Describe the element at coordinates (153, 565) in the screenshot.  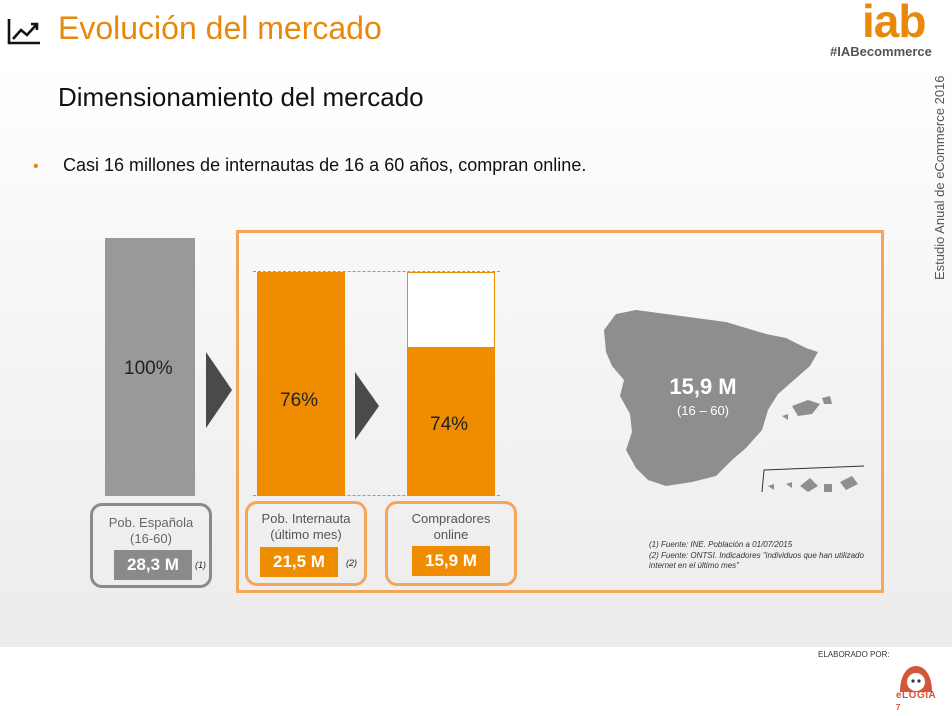
I see `figure-poblacion: 28,3 M` at that location.